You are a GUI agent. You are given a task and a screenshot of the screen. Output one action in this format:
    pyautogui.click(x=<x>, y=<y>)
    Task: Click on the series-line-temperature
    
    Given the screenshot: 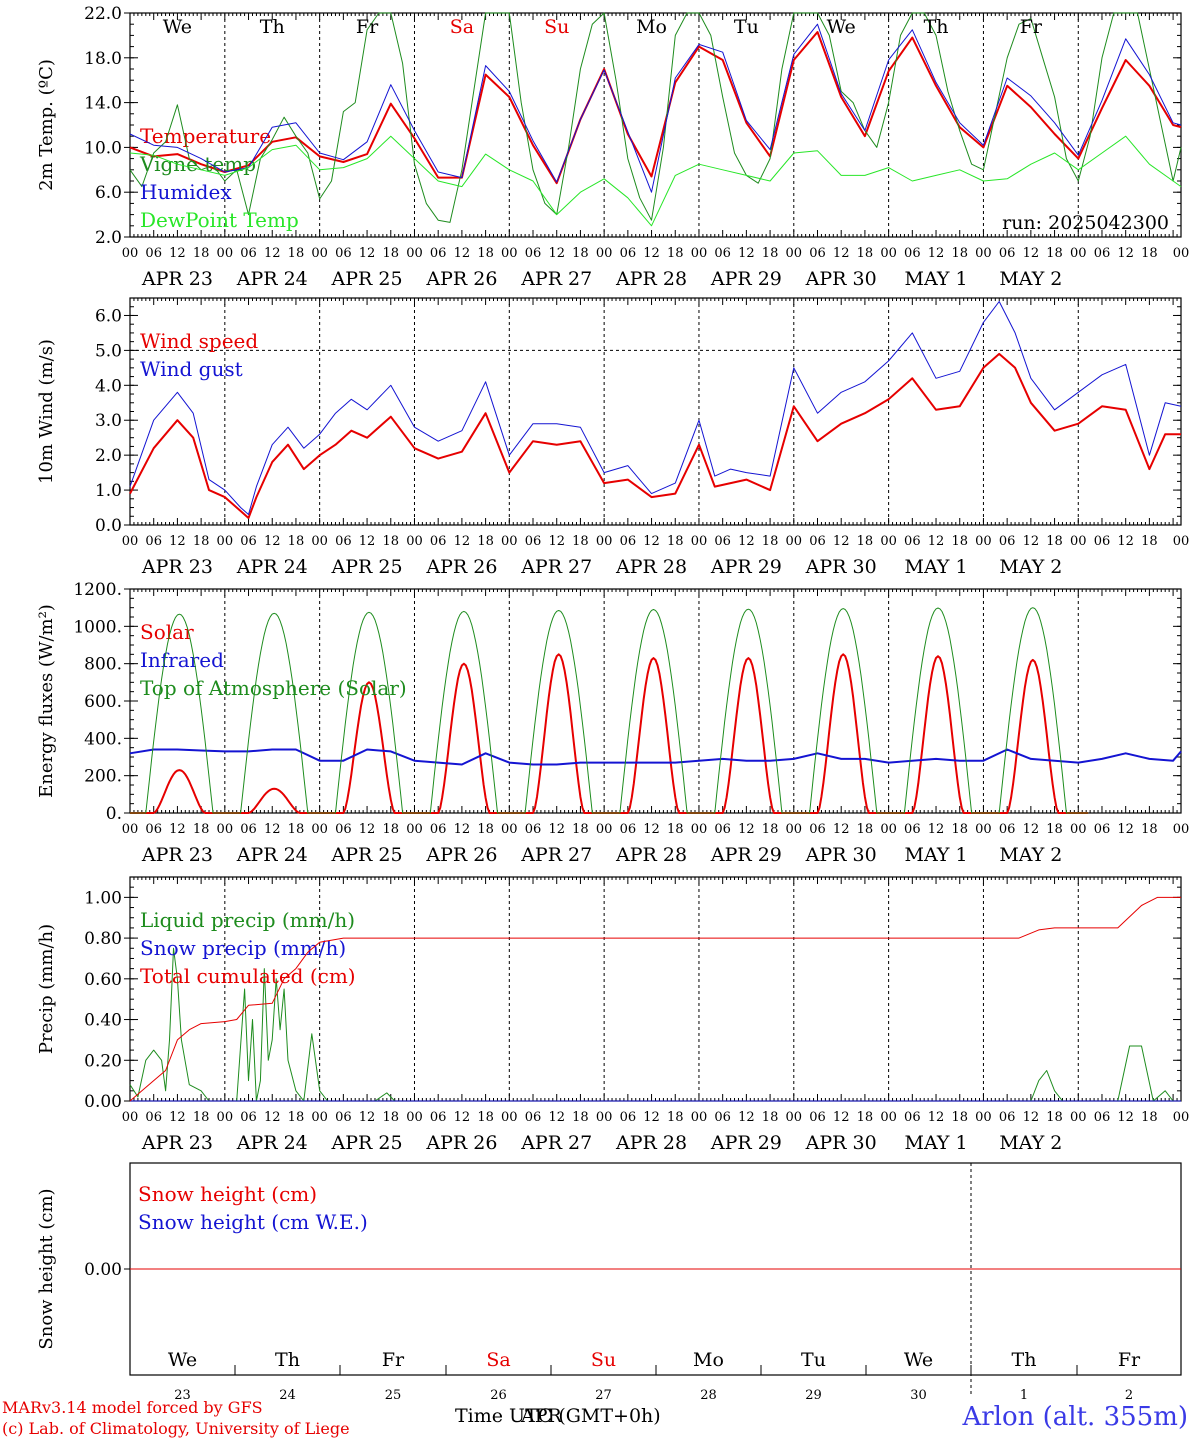 What is the action you would take?
    pyautogui.click(x=655, y=108)
    